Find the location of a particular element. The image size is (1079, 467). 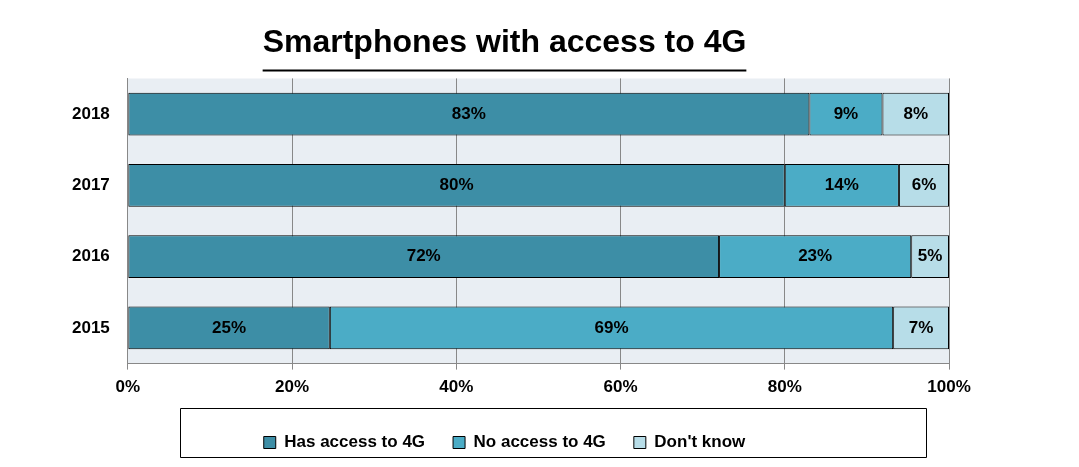

data-label: 80% is located at coordinates (456, 185).